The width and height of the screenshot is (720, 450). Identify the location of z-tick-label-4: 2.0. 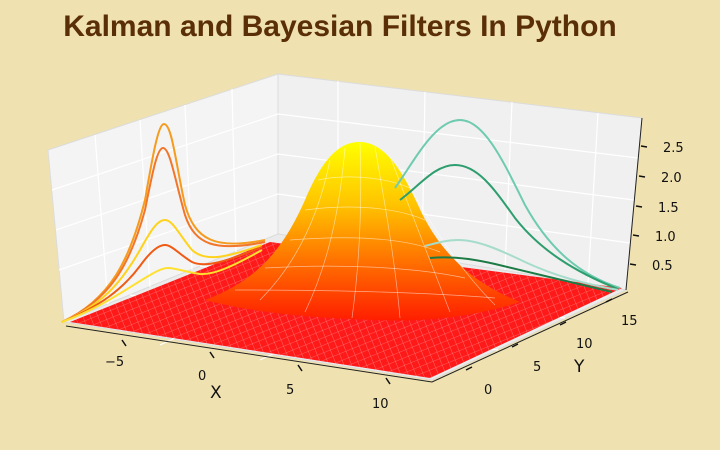
(671, 178).